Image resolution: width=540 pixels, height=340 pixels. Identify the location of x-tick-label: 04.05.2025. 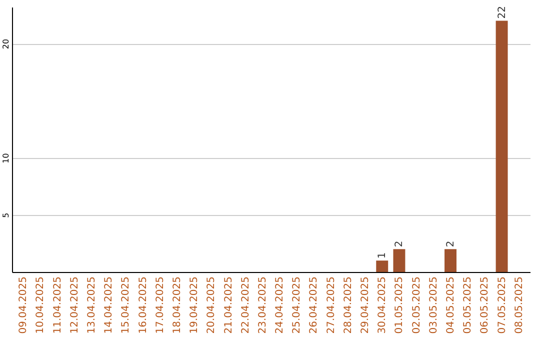
(451, 305).